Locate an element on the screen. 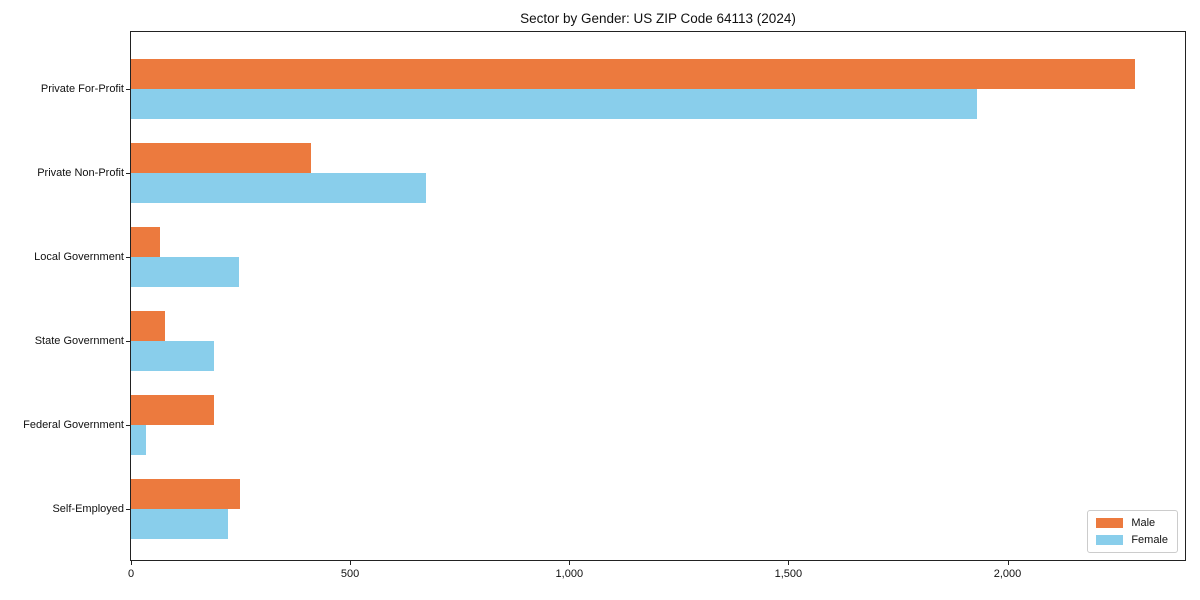  bar-female-local-government is located at coordinates (185, 272).